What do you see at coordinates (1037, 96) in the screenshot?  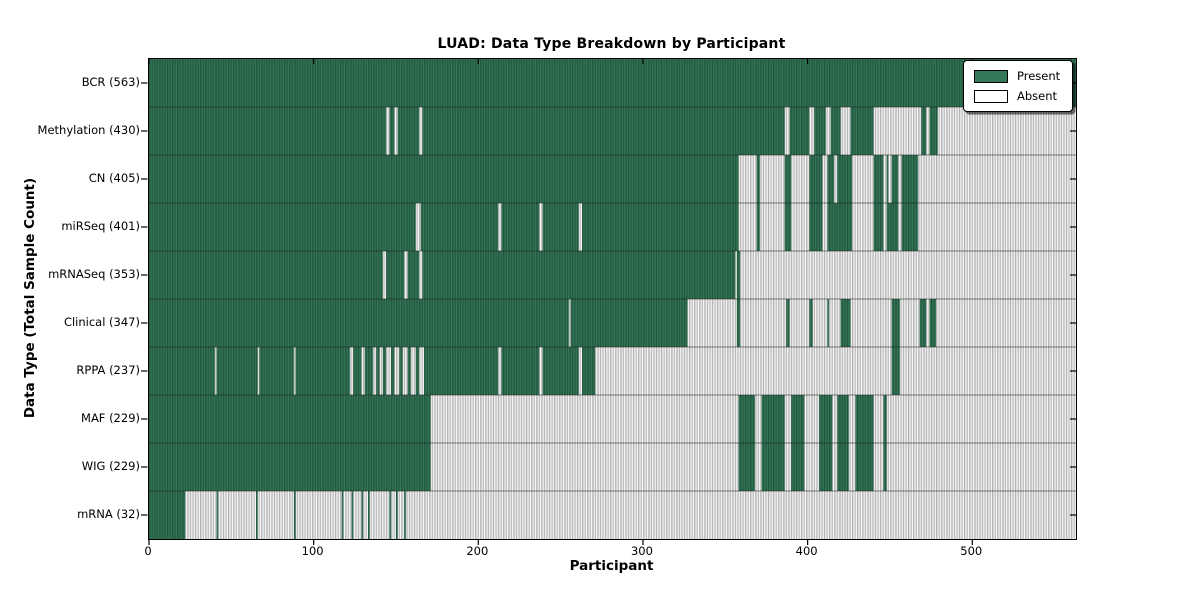 I see `legend-label-absent: Absent` at bounding box center [1037, 96].